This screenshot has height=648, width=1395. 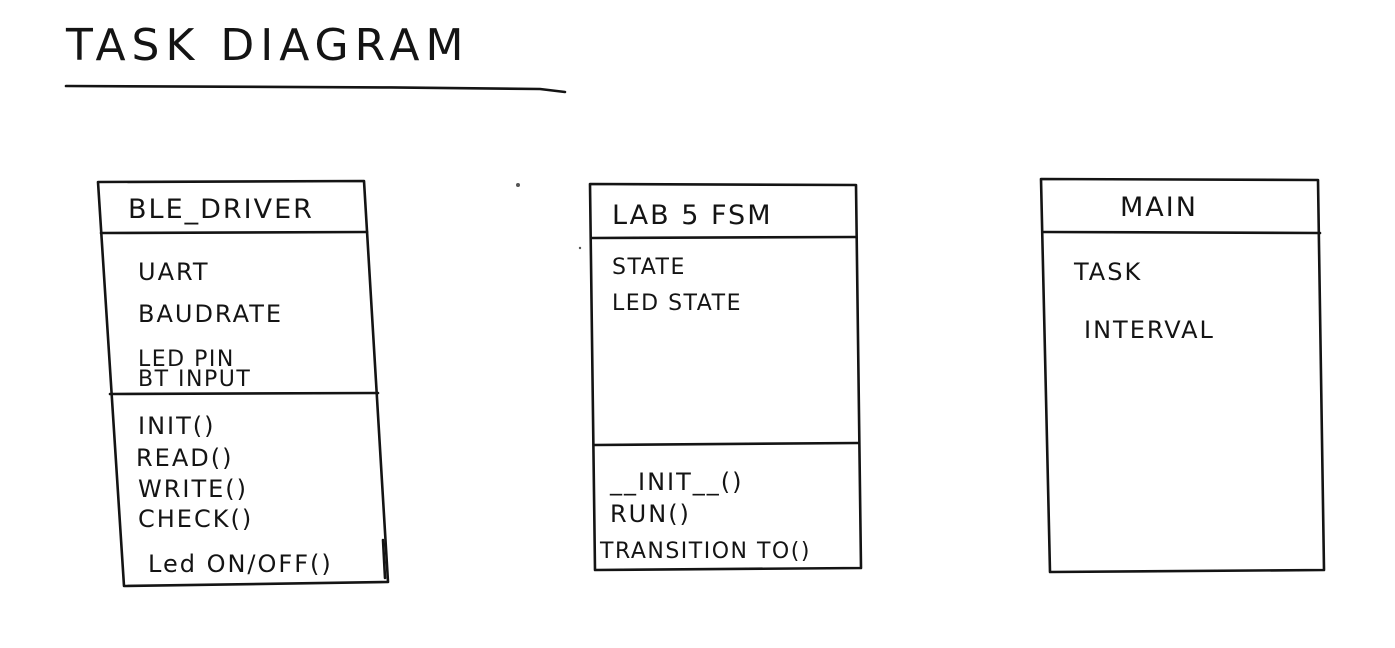 What do you see at coordinates (649, 267) in the screenshot?
I see `class-attribute: STATE` at bounding box center [649, 267].